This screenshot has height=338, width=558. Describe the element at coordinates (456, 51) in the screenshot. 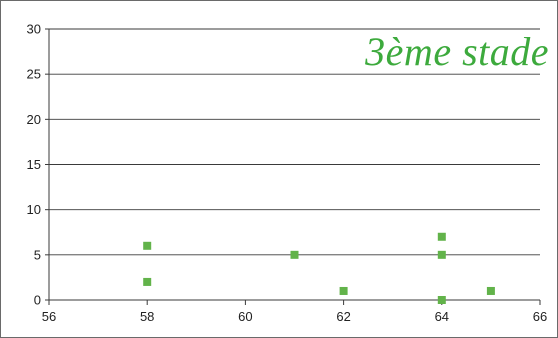

I see `chart-title: 3ème stade` at that location.